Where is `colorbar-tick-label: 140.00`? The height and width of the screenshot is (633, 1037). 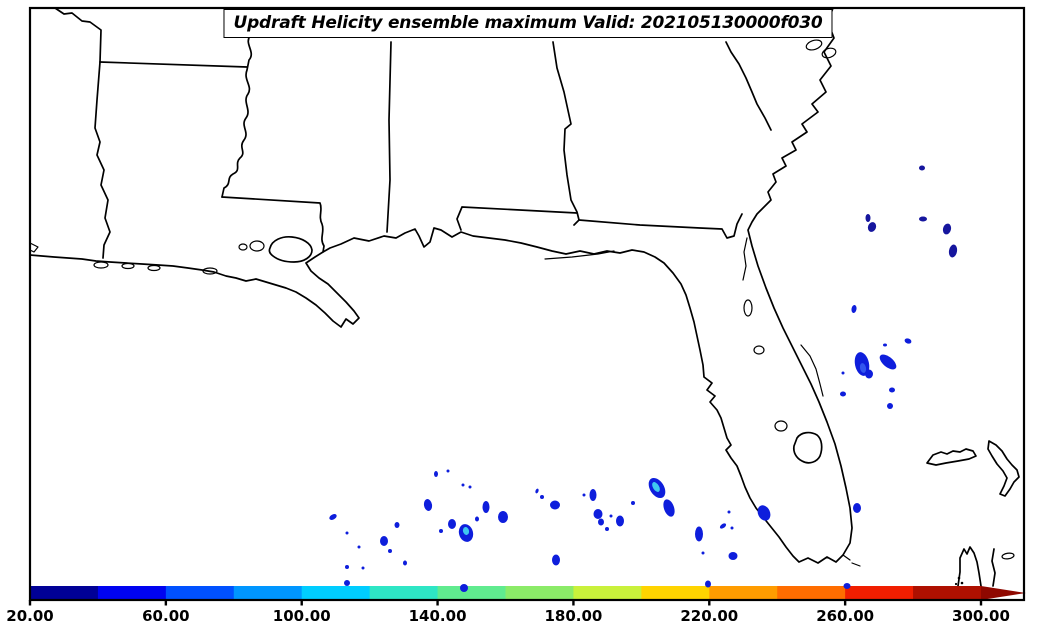
colorbar-tick-label: 140.00 is located at coordinates (438, 616).